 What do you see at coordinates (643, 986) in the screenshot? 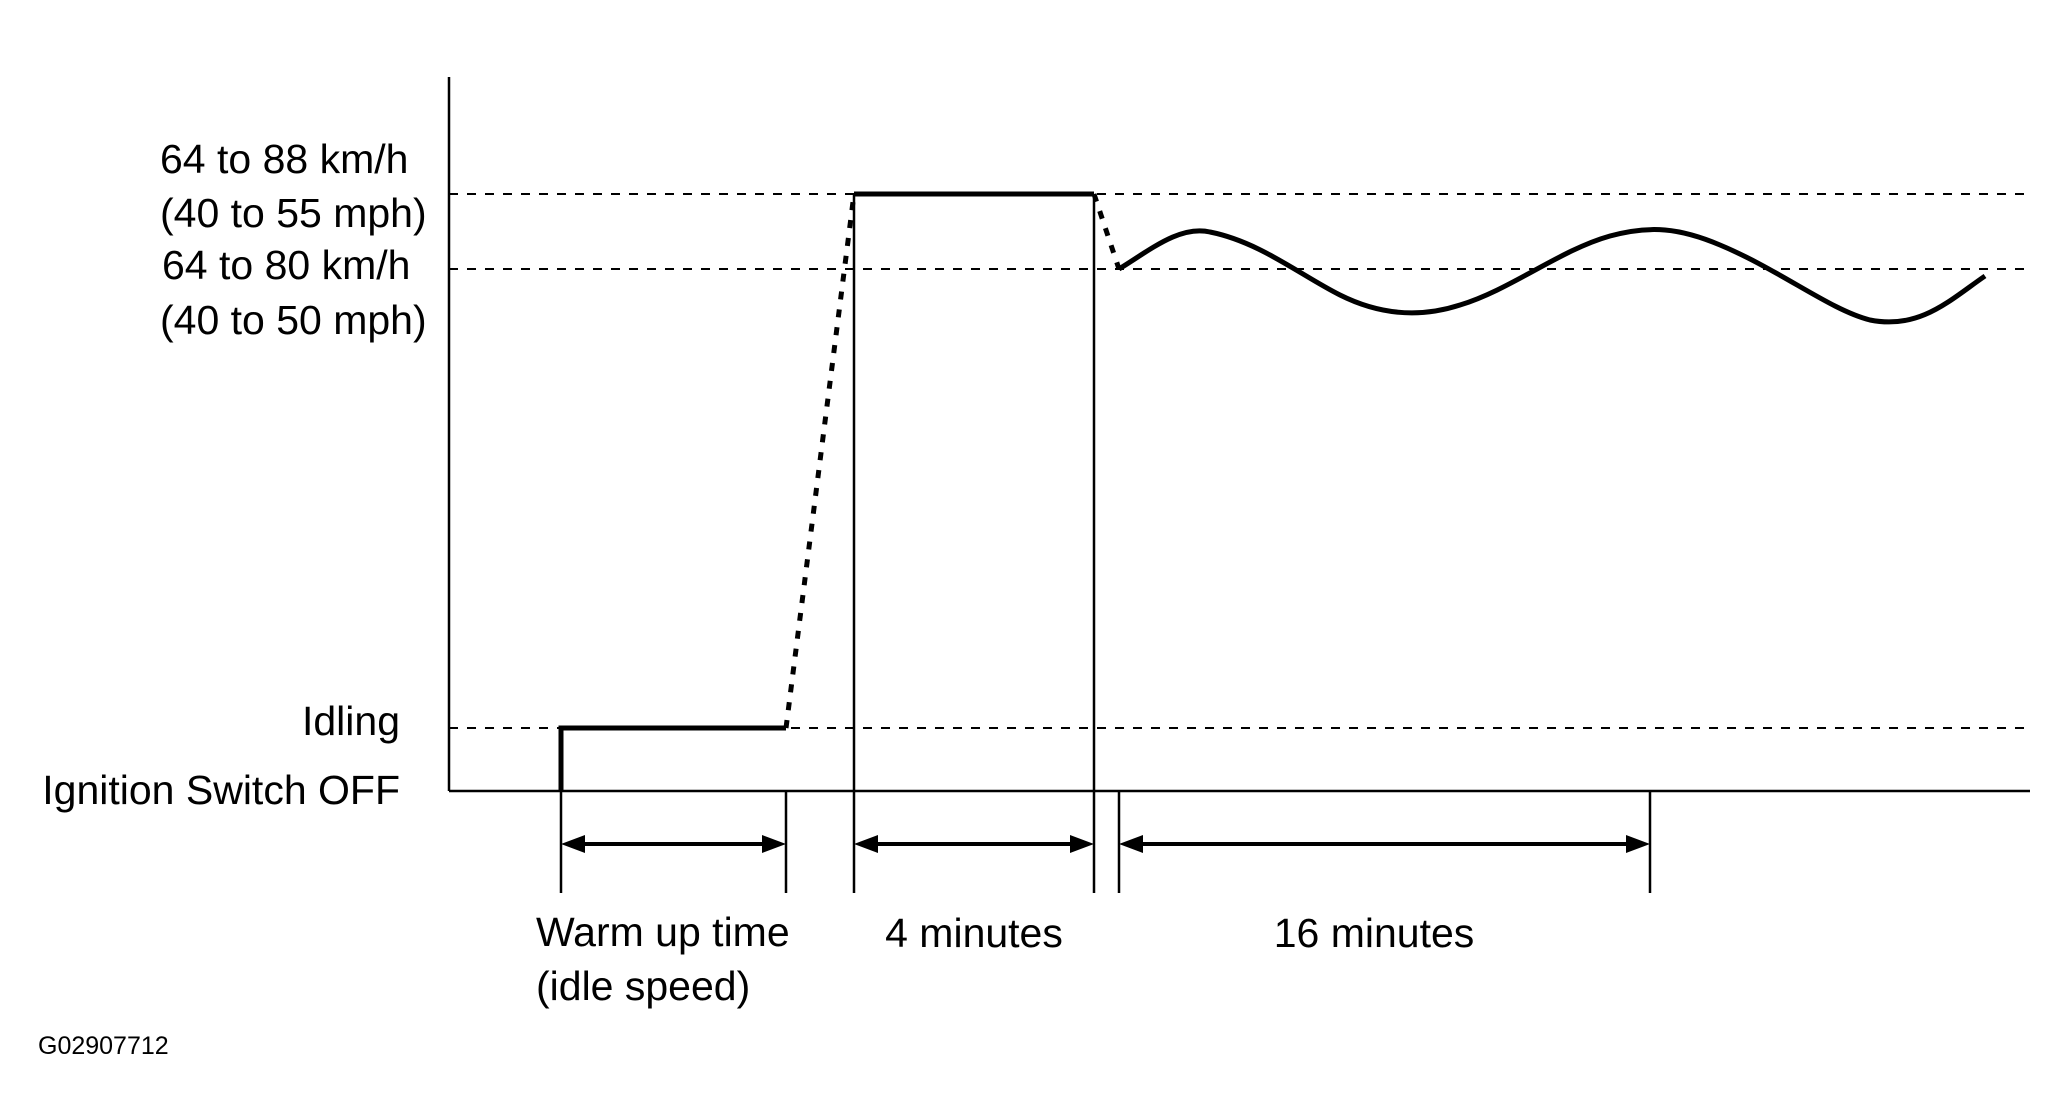
I see `label-idle-speed: (idle speed)` at bounding box center [643, 986].